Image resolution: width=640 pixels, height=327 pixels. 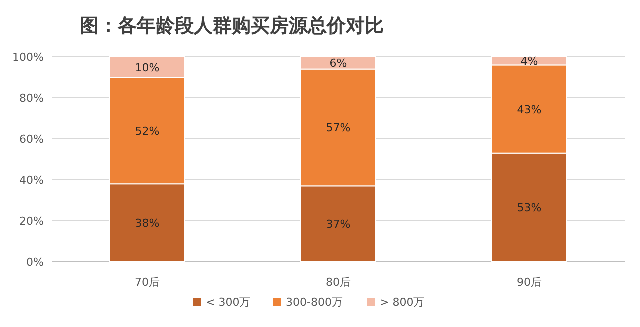 What do you see at coordinates (147, 67) in the screenshot?
I see `data-label: 10%` at bounding box center [147, 67].